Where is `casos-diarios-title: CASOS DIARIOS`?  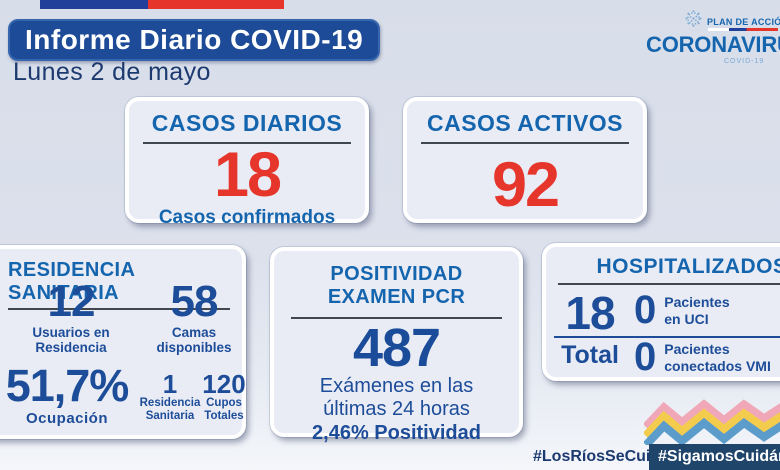
casos-diarios-title: CASOS DIARIOS is located at coordinates (247, 123).